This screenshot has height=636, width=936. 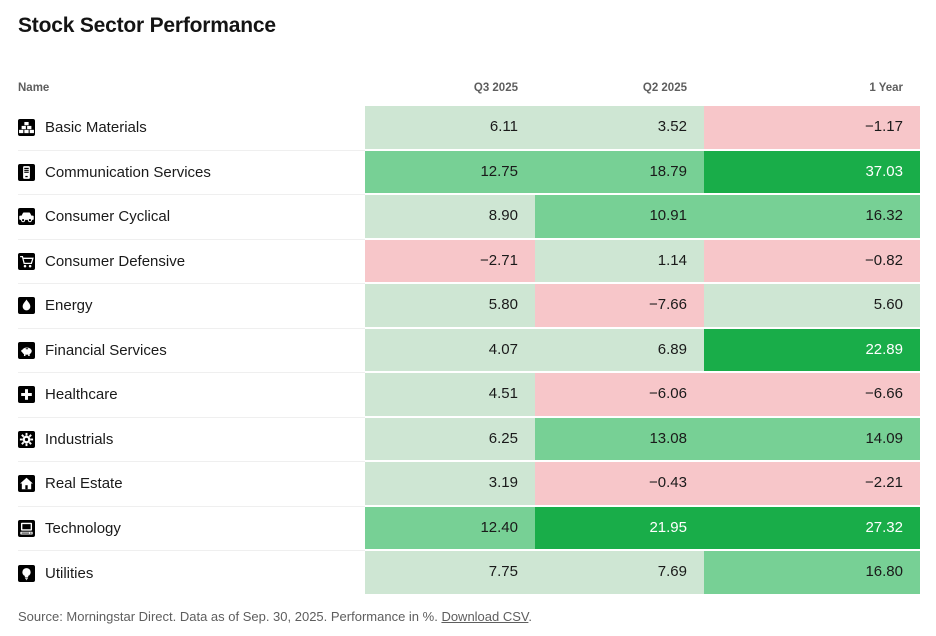 I want to click on sector-name-cell: Communication Services, so click(x=191, y=173).